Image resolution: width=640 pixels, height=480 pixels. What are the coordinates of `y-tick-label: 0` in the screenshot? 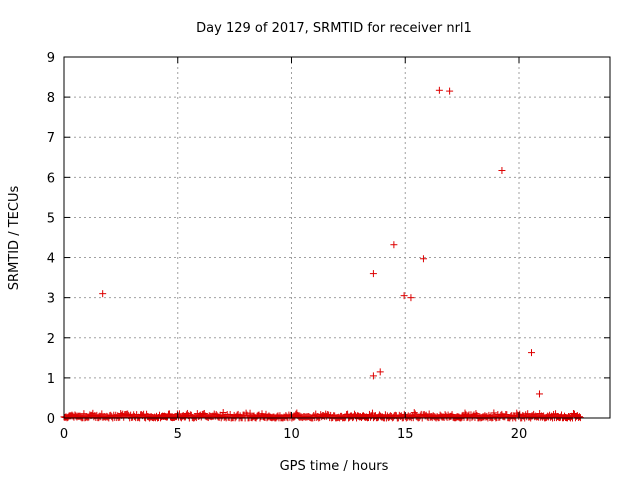 It's located at (51, 419).